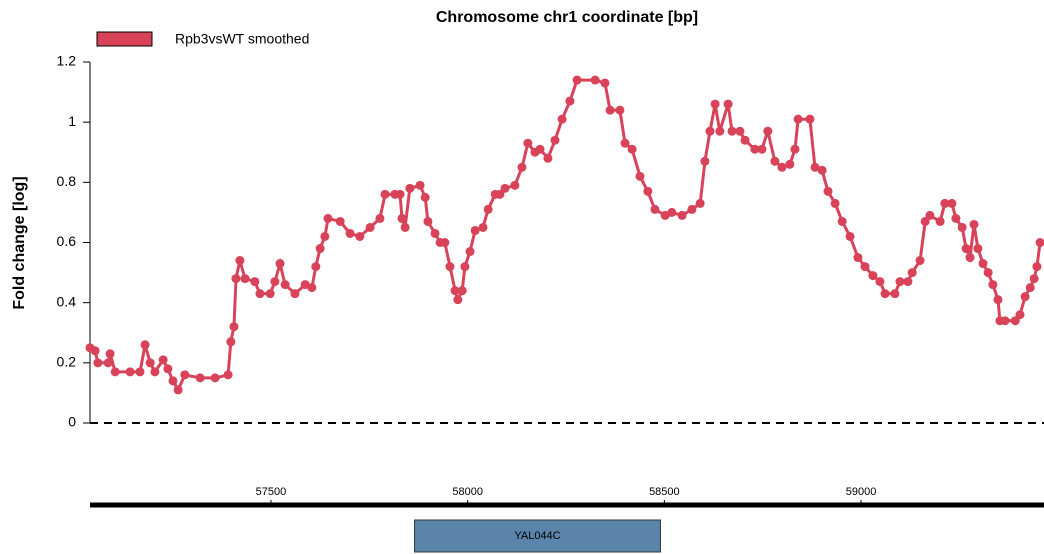 Image resolution: width=1044 pixels, height=554 pixels. What do you see at coordinates (72, 121) in the screenshot?
I see `y-tick-label: 1` at bounding box center [72, 121].